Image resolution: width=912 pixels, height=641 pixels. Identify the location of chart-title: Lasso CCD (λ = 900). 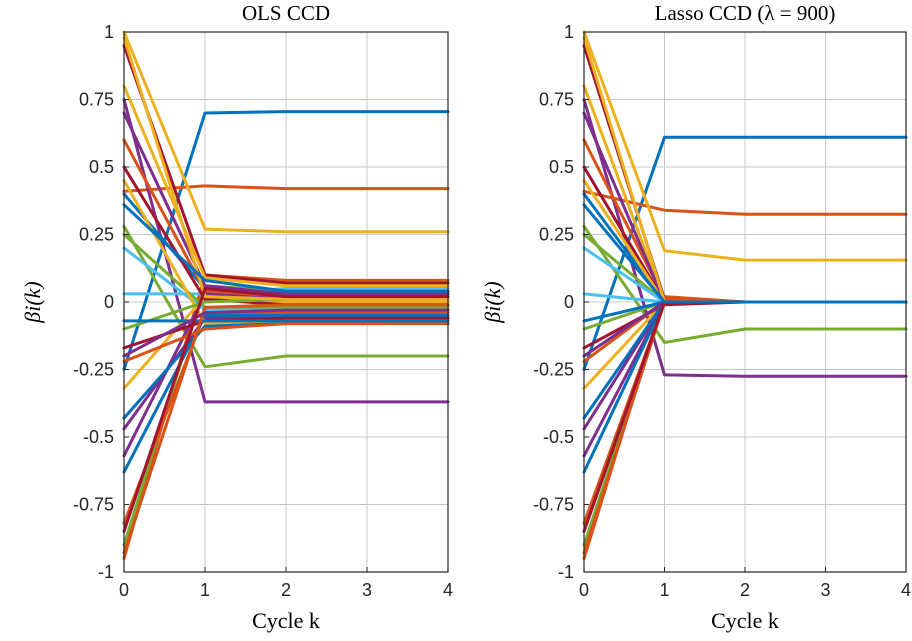
(745, 13).